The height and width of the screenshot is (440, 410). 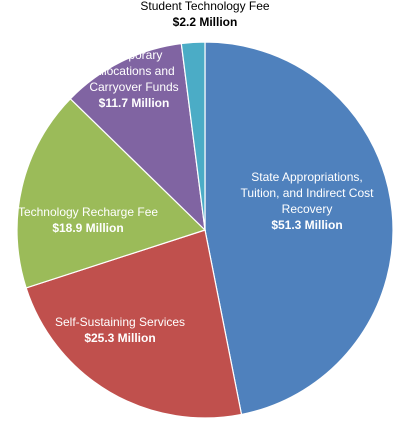 I want to click on slice-label-line: State Appropriations,, so click(x=306, y=177).